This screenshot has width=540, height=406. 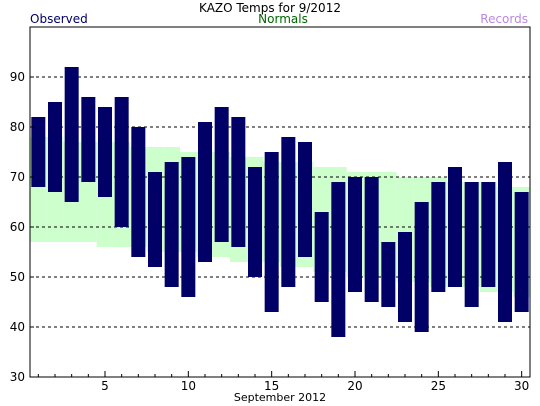 I want to click on x-tick-label-5: 5, so click(x=105, y=386).